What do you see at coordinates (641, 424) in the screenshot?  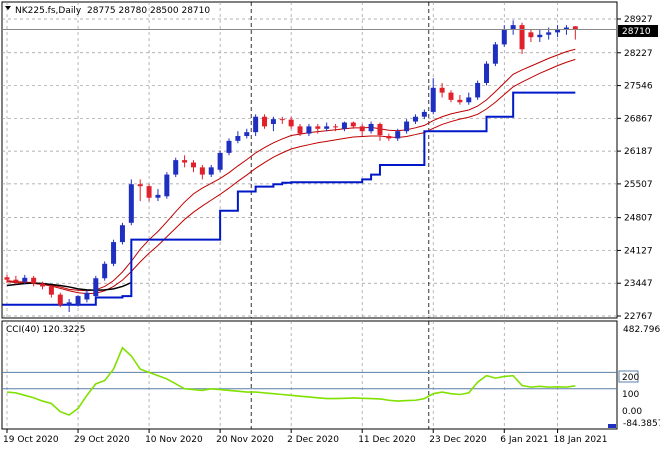 I see `cci-axis-bottom: -84.3857` at bounding box center [641, 424].